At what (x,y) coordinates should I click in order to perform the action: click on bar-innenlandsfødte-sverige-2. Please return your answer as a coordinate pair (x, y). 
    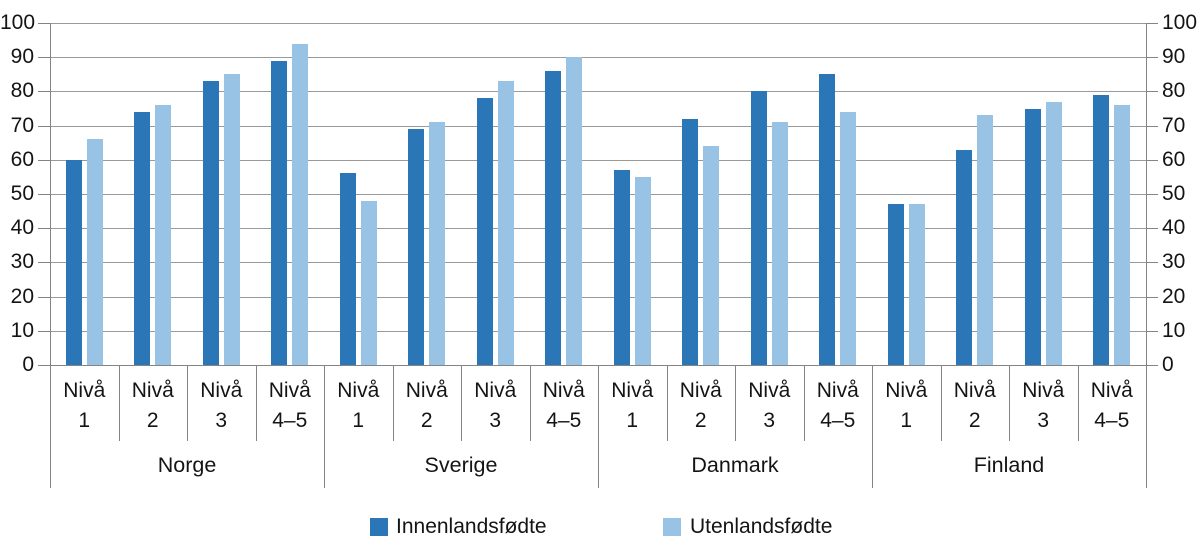
    Looking at the image, I should click on (416, 247).